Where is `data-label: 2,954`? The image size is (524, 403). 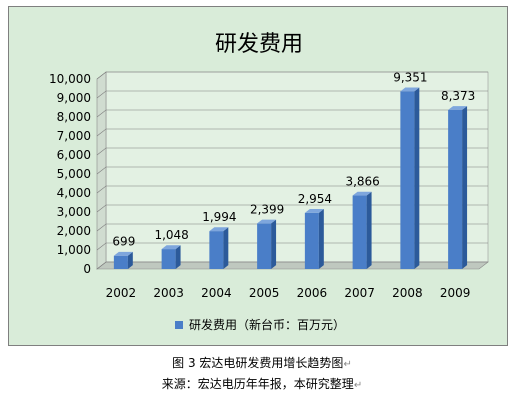
data-label: 2,954 is located at coordinates (315, 199).